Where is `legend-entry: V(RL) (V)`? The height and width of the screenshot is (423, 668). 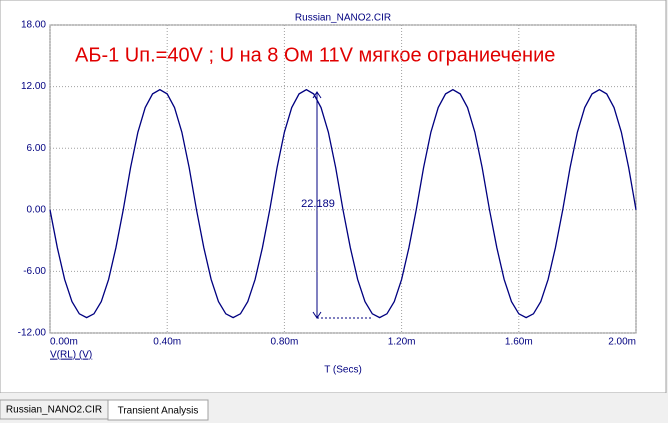 legend-entry: V(RL) (V) is located at coordinates (71, 355).